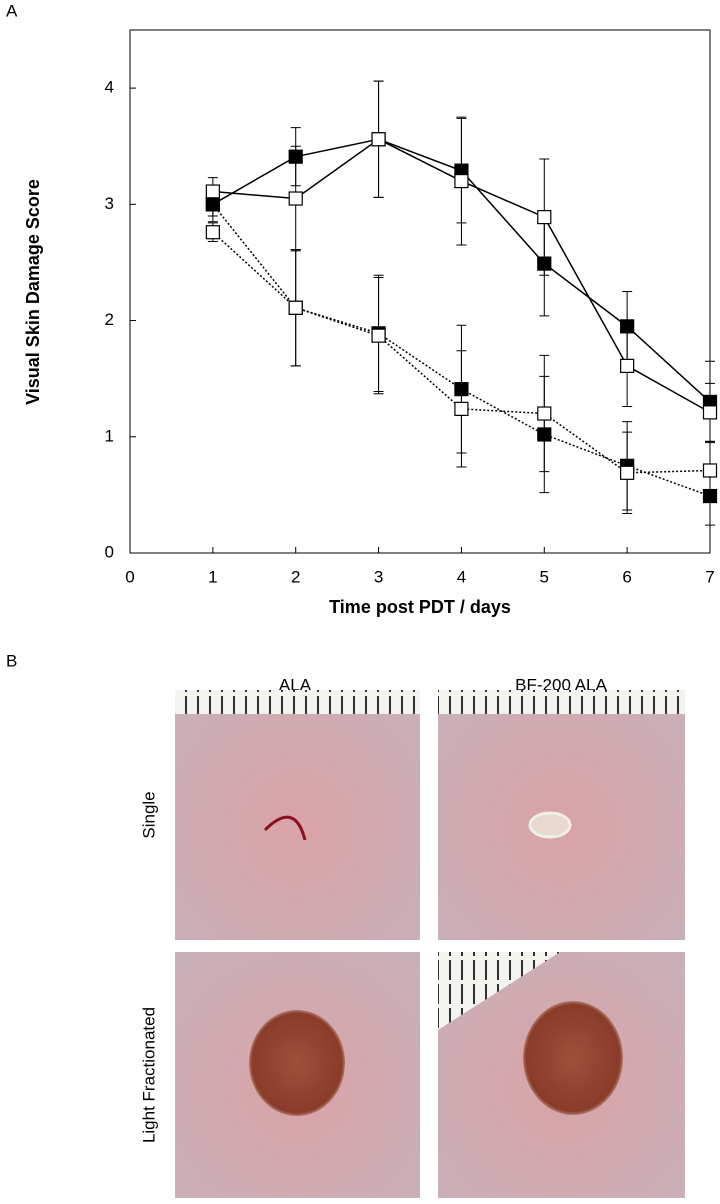 The height and width of the screenshot is (1204, 720). What do you see at coordinates (109, 551) in the screenshot?
I see `y-tick-label: 0` at bounding box center [109, 551].